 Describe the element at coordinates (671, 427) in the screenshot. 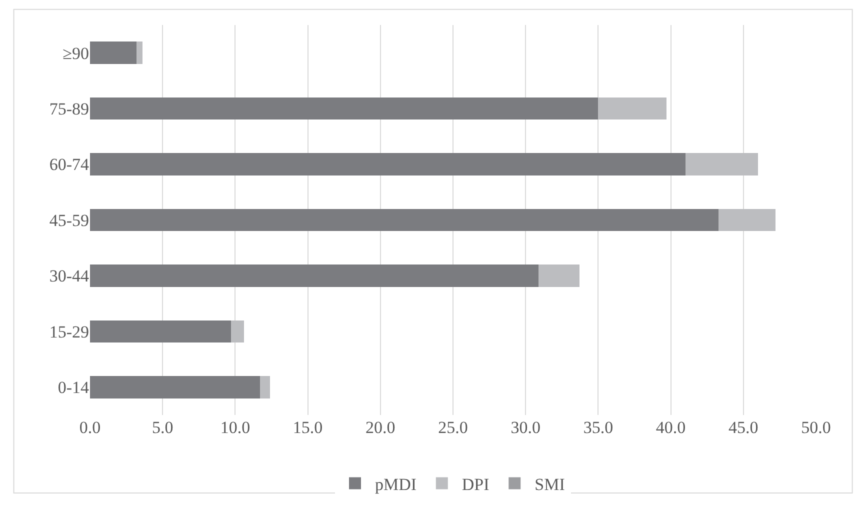

I see `x-tick-label: 40.0` at that location.